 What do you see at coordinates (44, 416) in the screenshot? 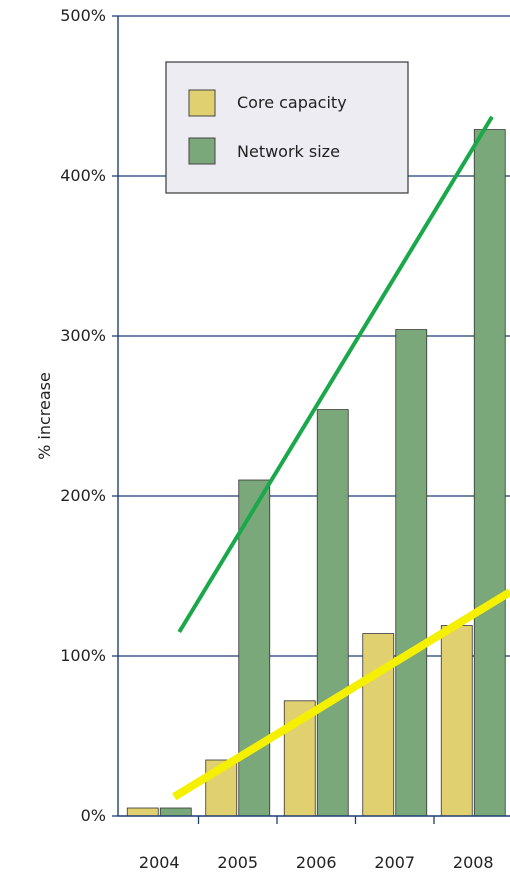
I see `y-axis-title: % increase` at bounding box center [44, 416].